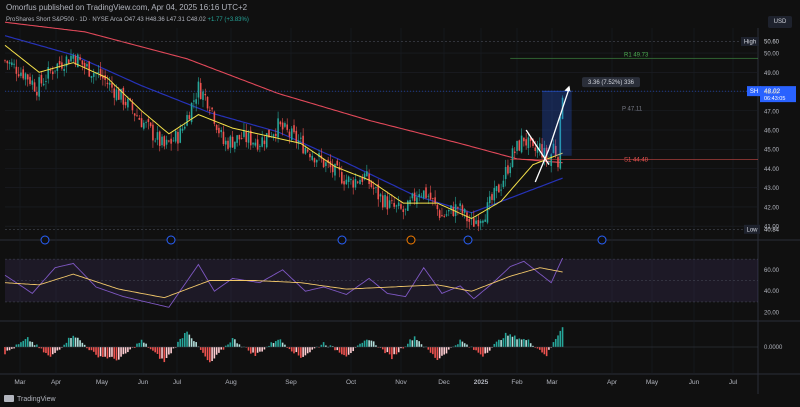 This screenshot has width=800, height=407. Describe the element at coordinates (30, 399) in the screenshot. I see `tradingview-brand: TradingView` at that location.